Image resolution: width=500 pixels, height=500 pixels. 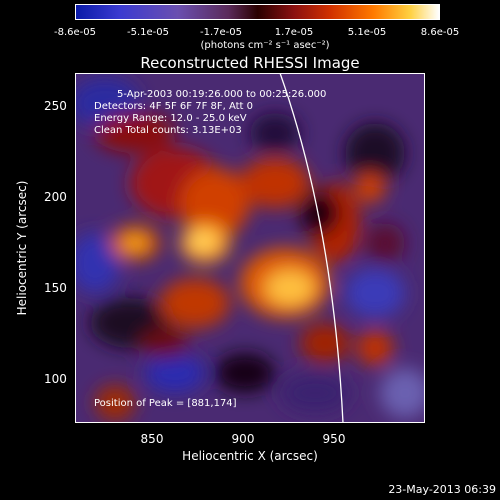 What do you see at coordinates (22, 248) in the screenshot?
I see `y-axis-label: Heliocentric Y (arcsec)` at bounding box center [22, 248].